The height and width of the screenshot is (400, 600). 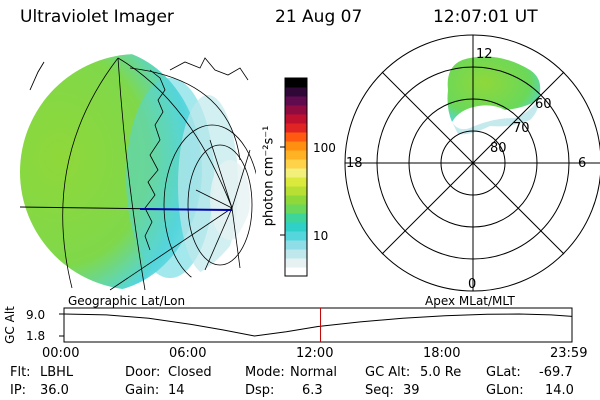 I want to click on timeline-x-tick-0: 00:00, so click(x=61, y=353).